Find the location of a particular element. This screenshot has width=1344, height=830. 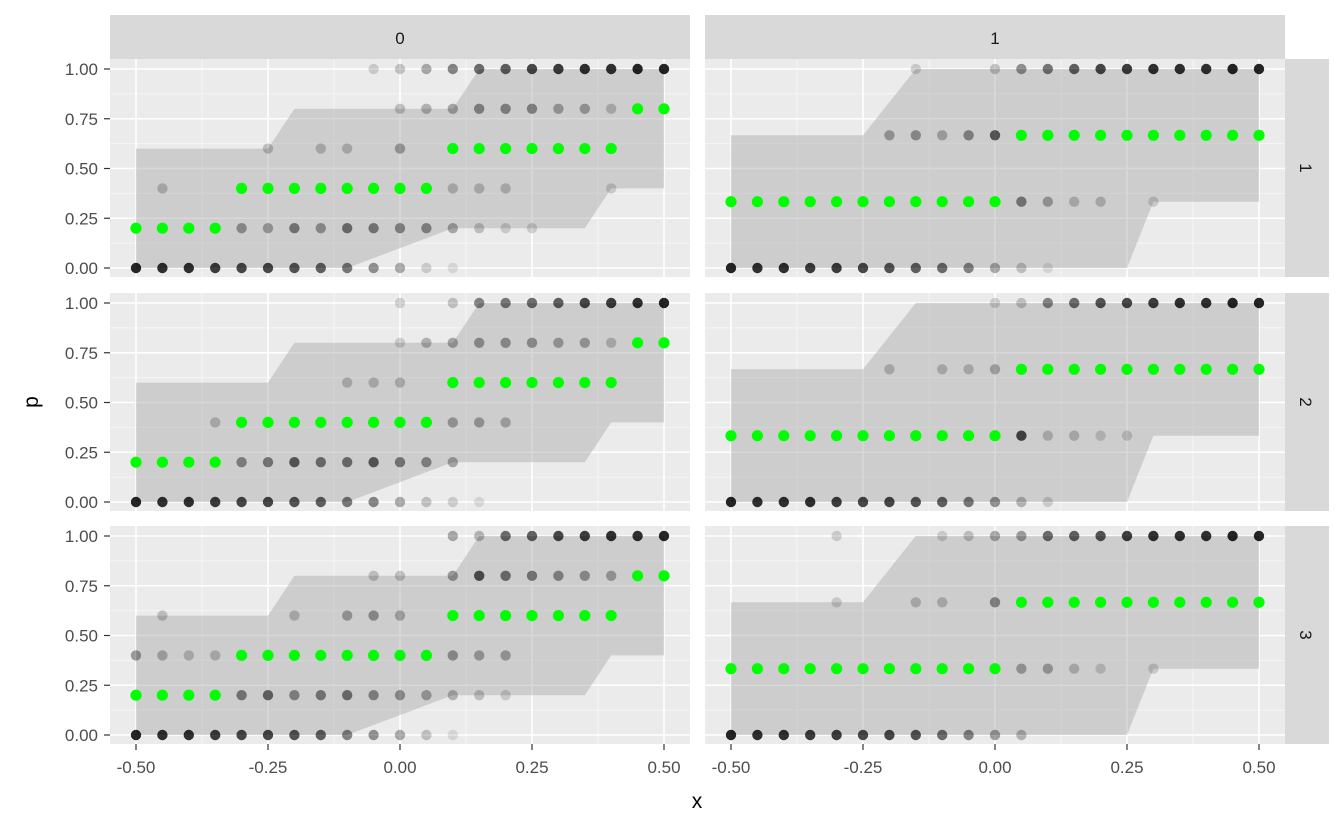

panel-col0-row1 is located at coordinates (400, 168).